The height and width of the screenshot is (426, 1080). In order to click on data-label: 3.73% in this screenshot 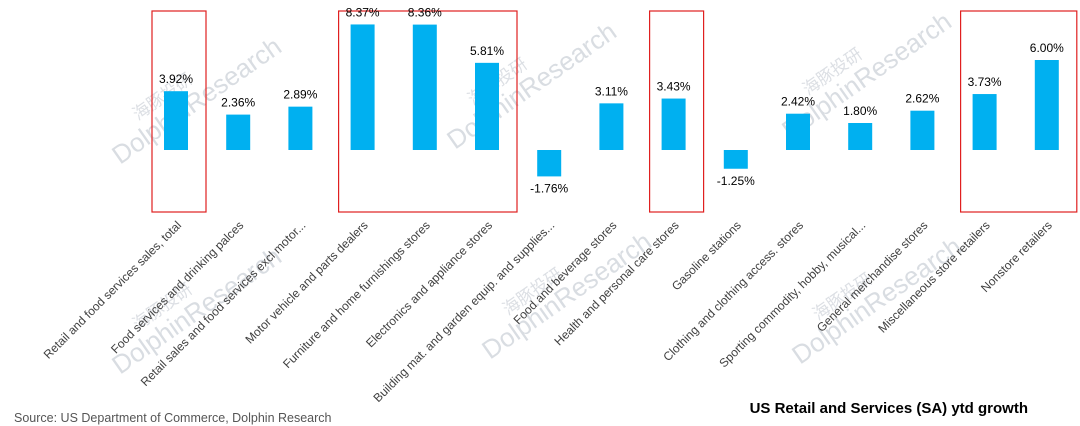, I will do `click(985, 82)`.